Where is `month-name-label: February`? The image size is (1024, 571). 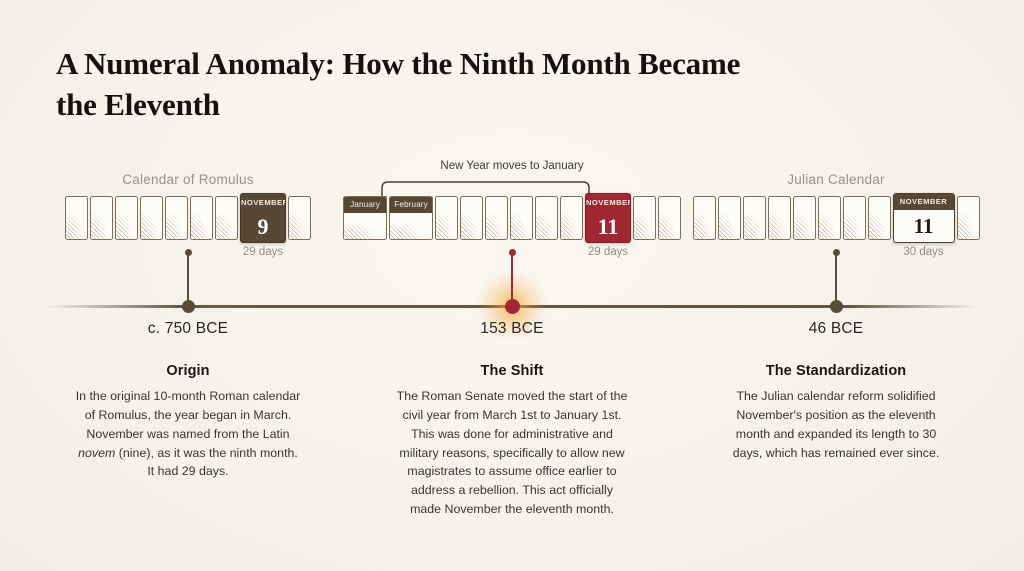 month-name-label: February is located at coordinates (411, 205).